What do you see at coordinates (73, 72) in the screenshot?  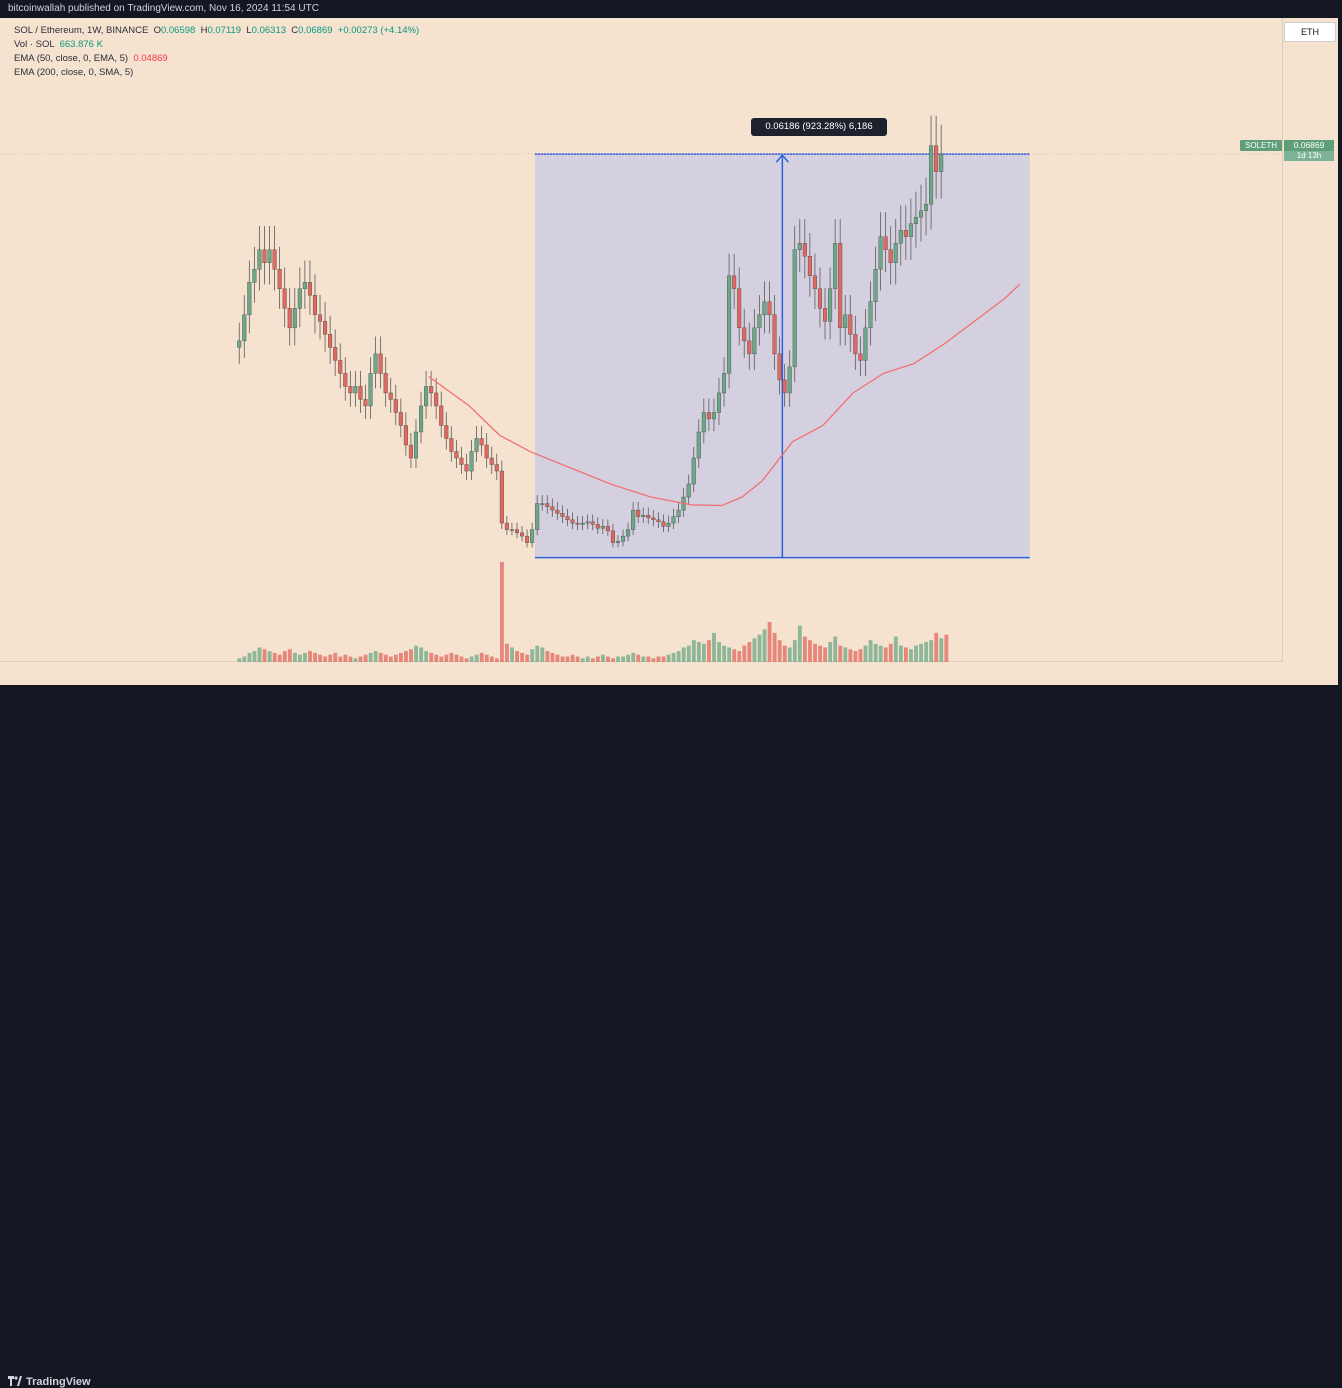 I see `legend-ema200-line: EMA (200, close, 0, SMA, 5)` at bounding box center [73, 72].